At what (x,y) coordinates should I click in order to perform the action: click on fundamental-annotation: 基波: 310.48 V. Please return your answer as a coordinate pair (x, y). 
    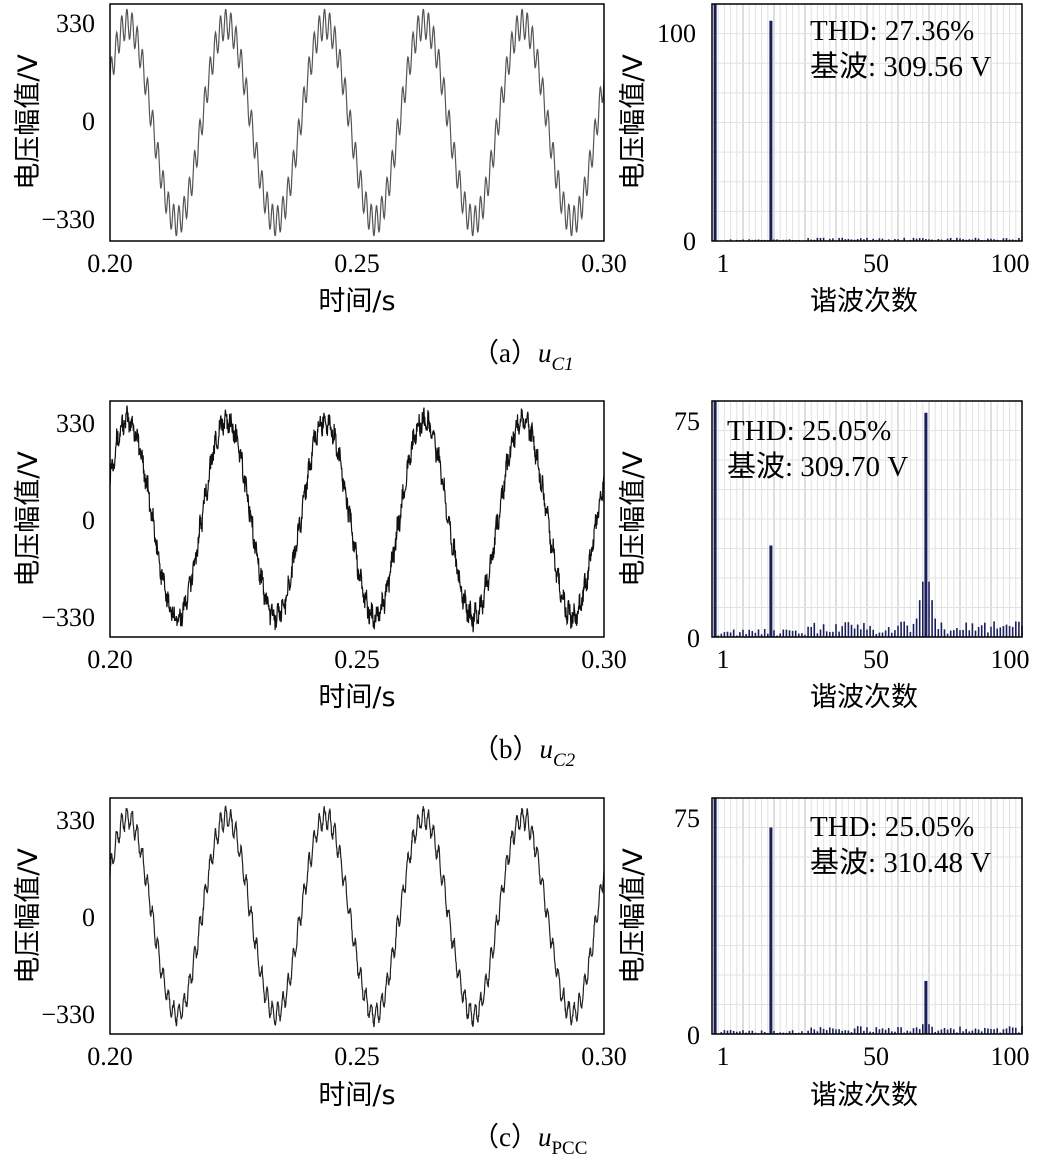
    Looking at the image, I should click on (900, 862).